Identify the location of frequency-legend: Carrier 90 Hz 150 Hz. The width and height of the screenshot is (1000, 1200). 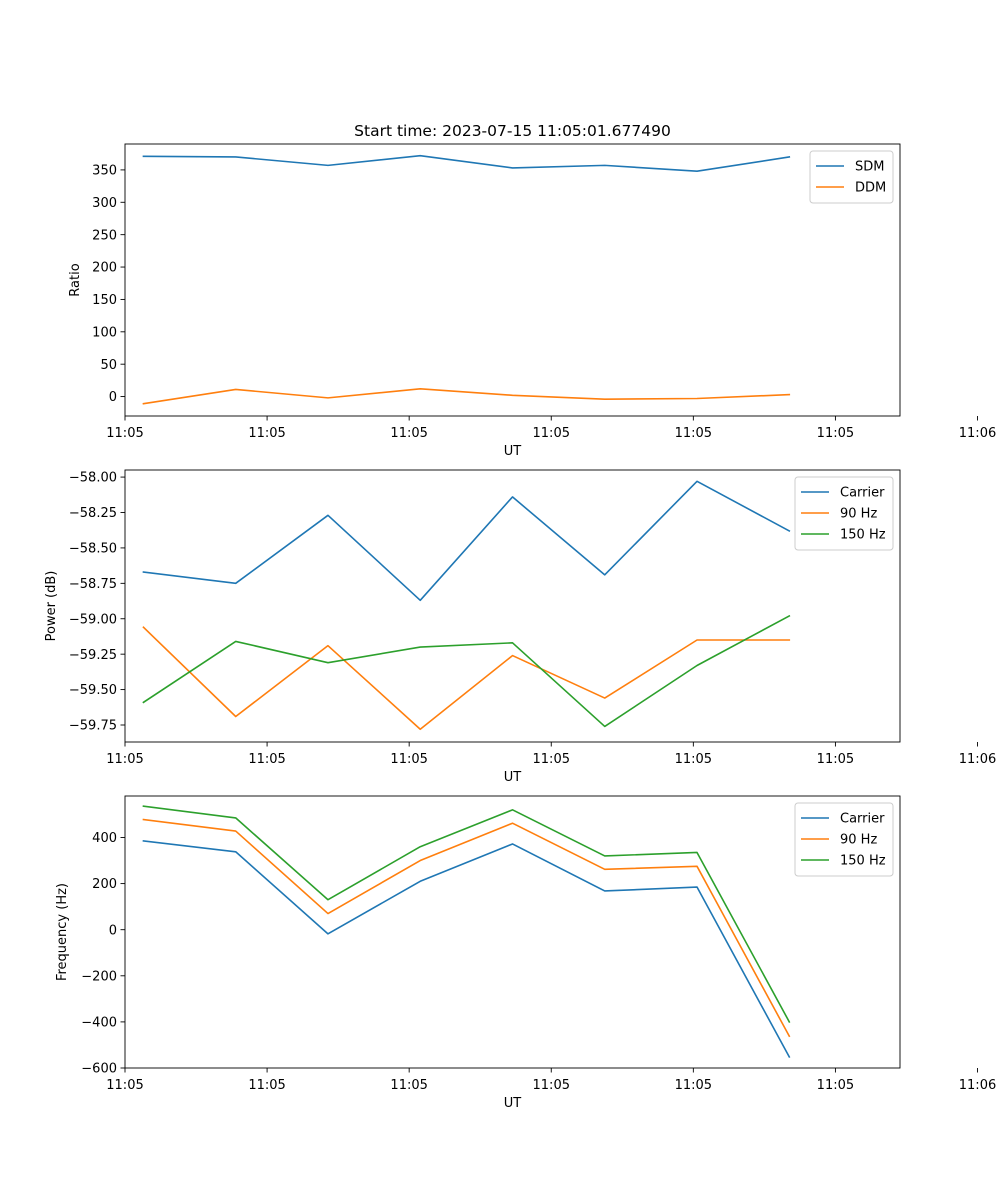
(844, 839).